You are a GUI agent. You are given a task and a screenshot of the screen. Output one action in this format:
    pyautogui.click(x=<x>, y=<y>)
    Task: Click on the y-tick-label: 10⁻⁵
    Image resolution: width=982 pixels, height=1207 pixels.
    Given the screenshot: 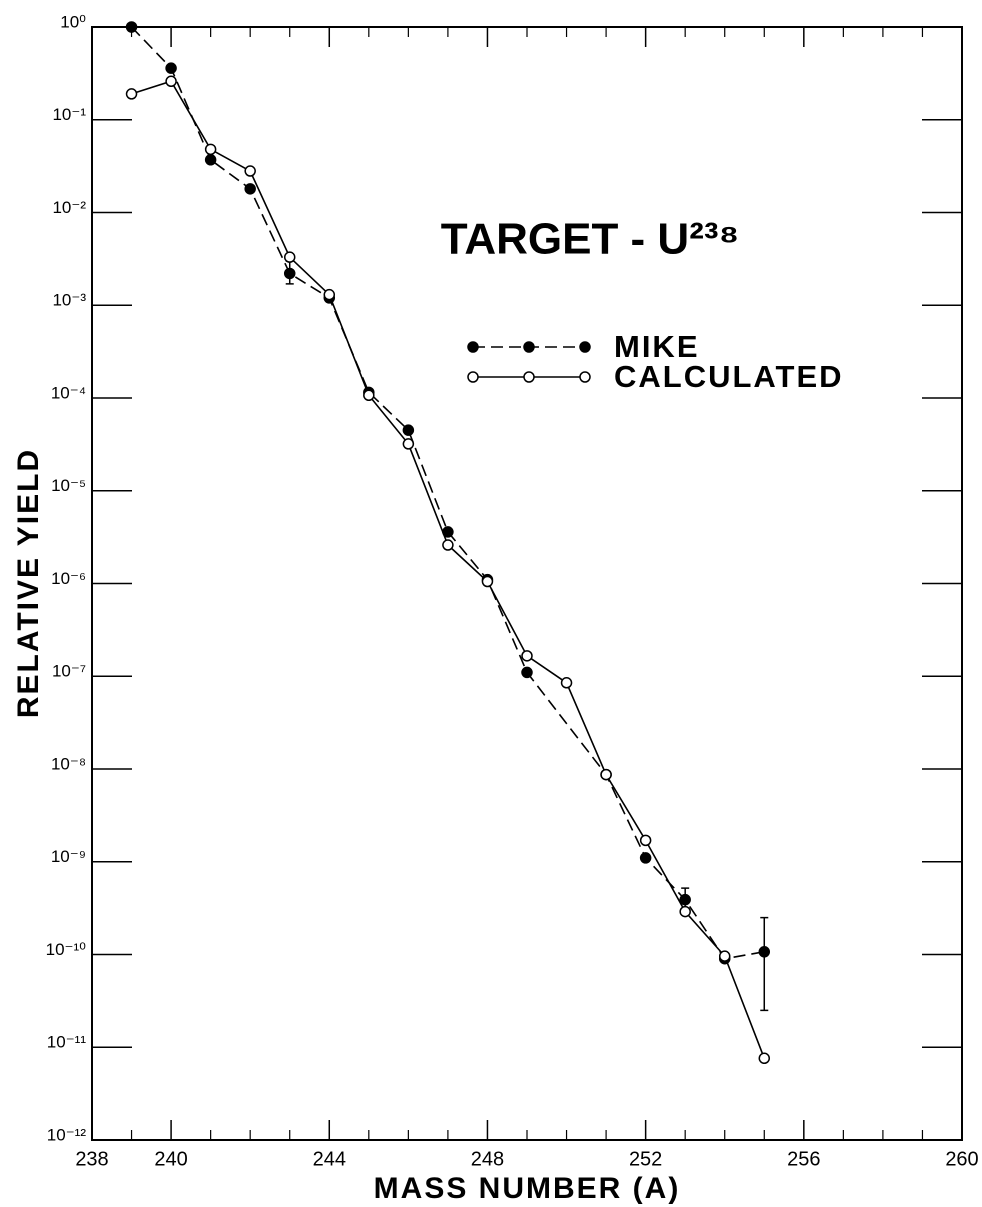 What is the action you would take?
    pyautogui.click(x=68, y=485)
    